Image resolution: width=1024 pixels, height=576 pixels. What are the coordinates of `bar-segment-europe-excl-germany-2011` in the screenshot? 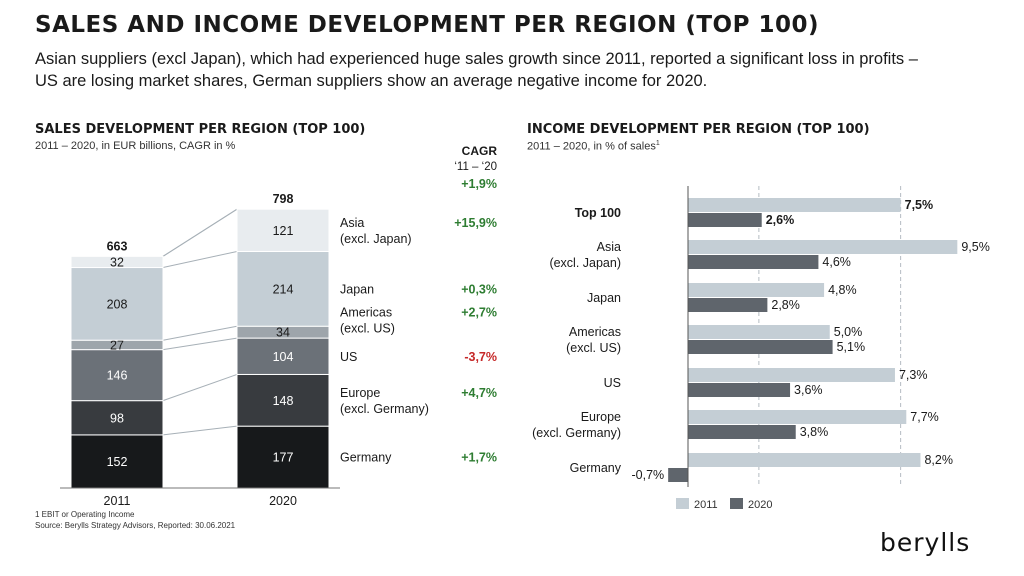 It's located at (117, 418).